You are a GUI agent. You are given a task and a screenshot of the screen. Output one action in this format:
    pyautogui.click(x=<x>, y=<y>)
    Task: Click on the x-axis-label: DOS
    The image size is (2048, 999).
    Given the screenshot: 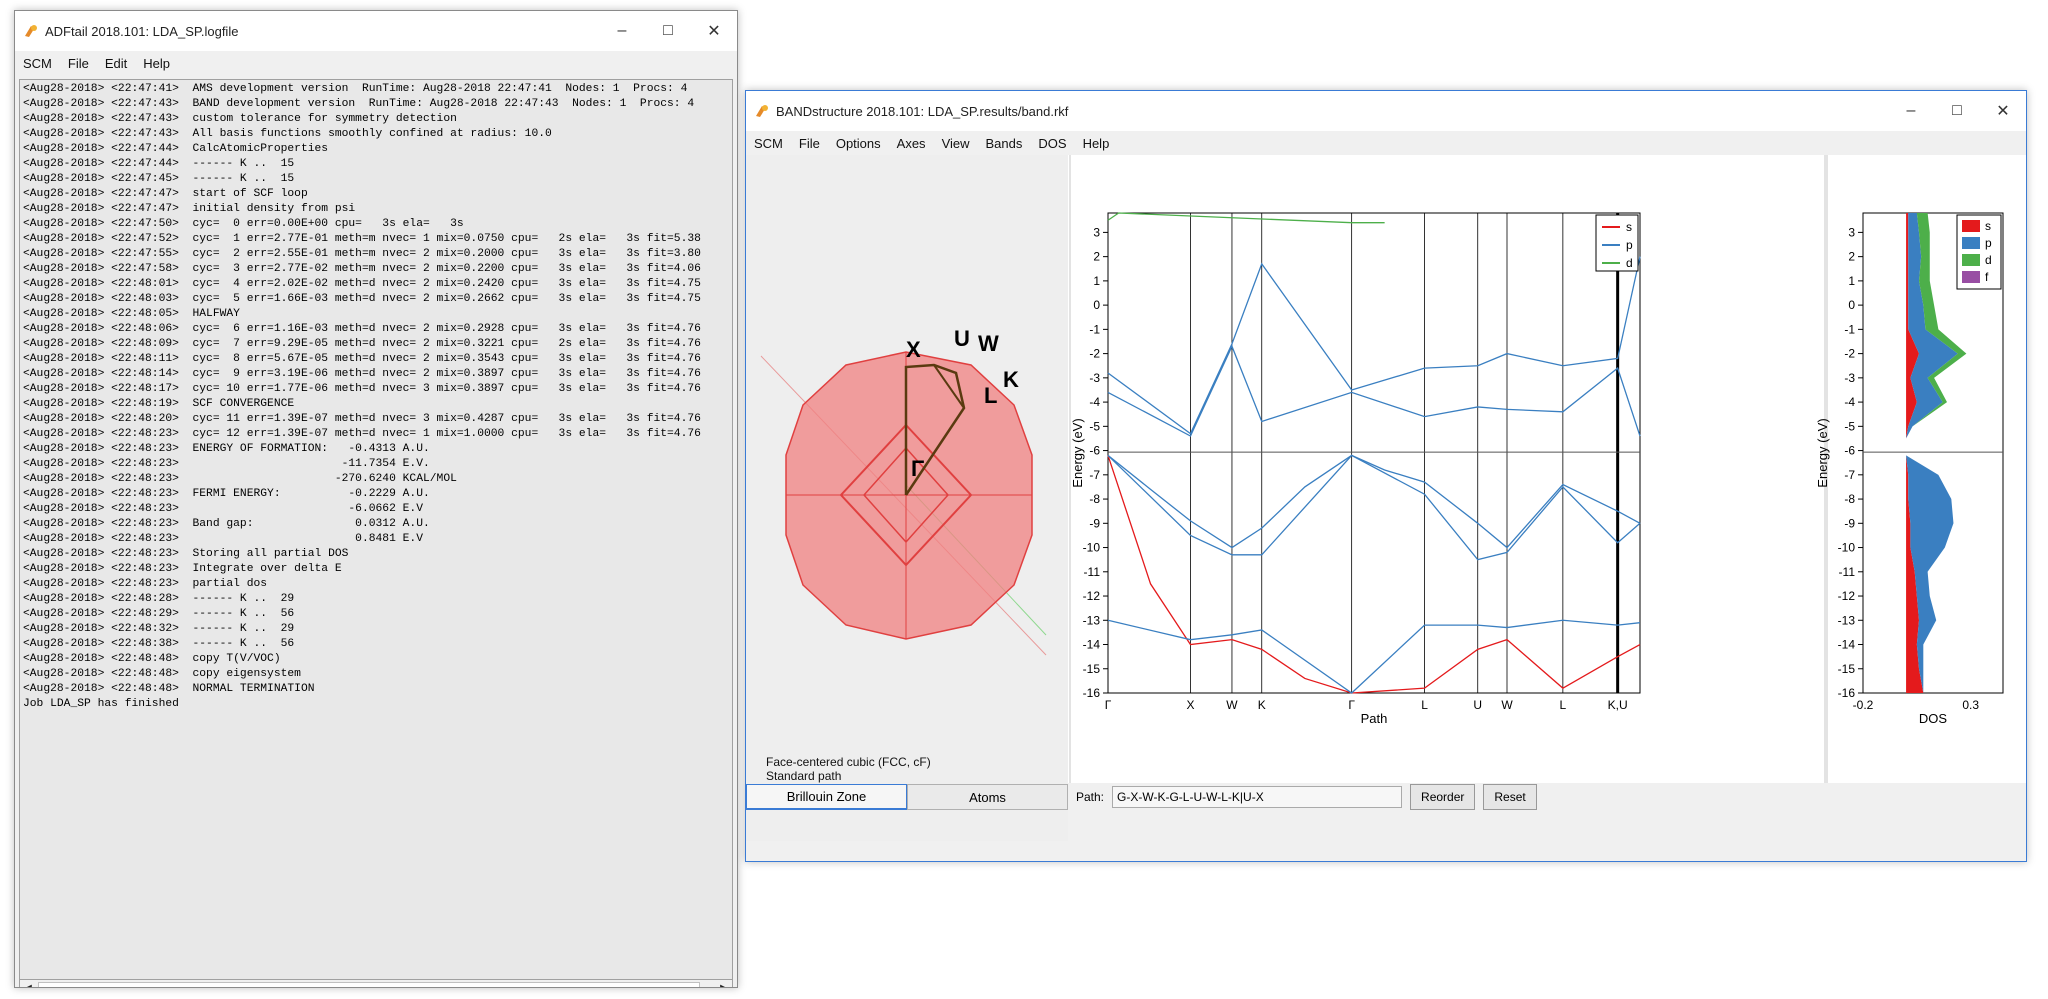 What is the action you would take?
    pyautogui.click(x=1933, y=718)
    